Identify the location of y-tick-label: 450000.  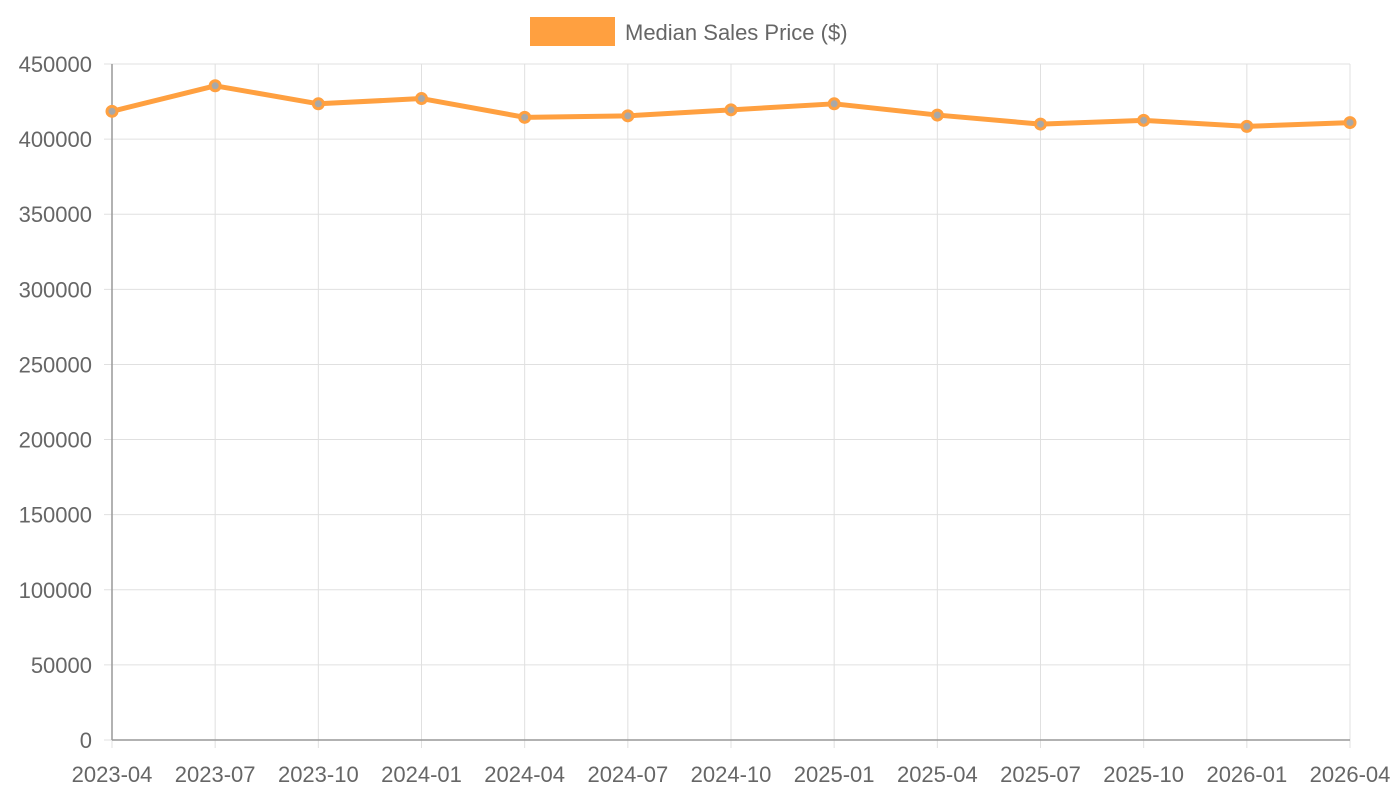
(55, 64).